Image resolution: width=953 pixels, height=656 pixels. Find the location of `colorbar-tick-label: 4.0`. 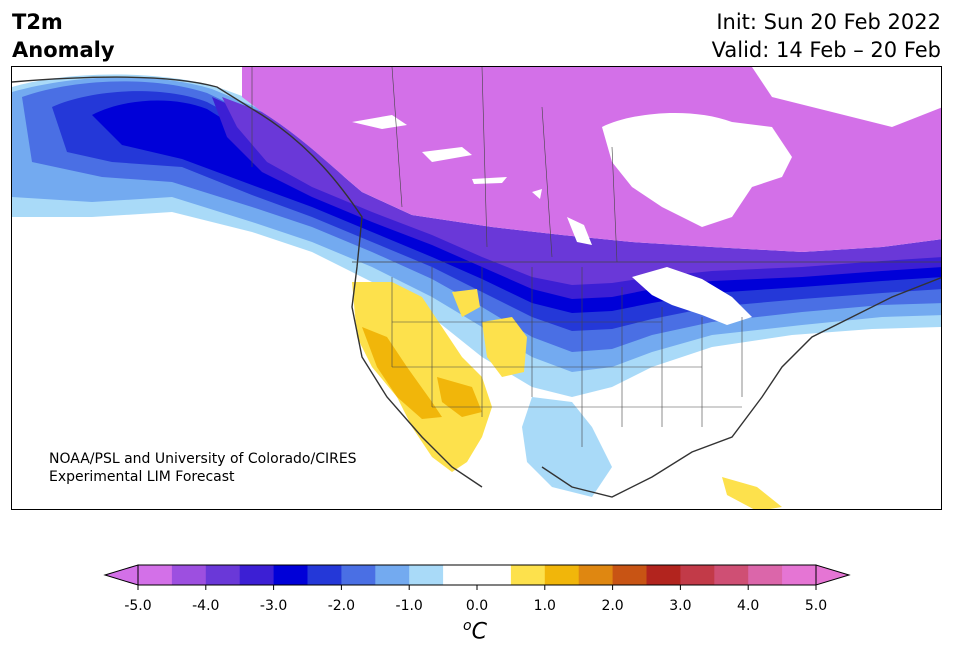

colorbar-tick-label: 4.0 is located at coordinates (748, 606).